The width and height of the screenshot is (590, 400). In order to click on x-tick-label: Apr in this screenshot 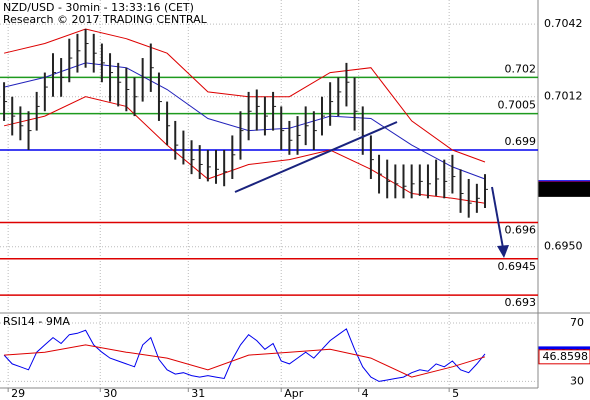, I will do `click(294, 393)`.